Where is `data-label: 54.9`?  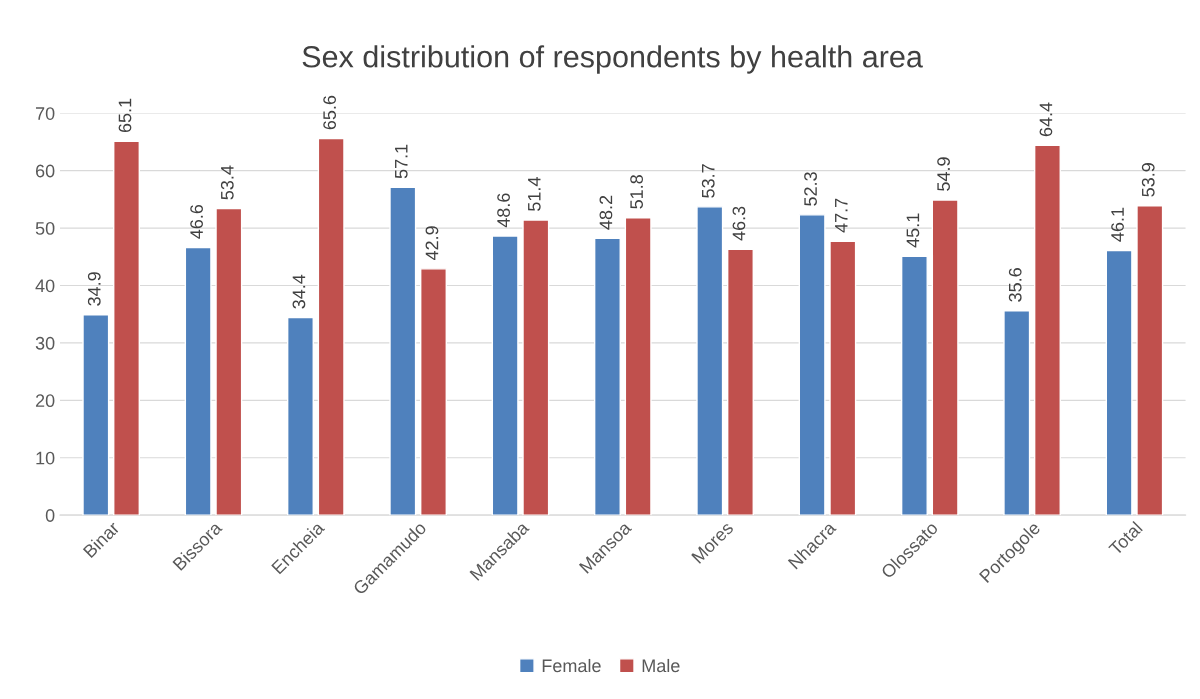 data-label: 54.9 is located at coordinates (943, 174).